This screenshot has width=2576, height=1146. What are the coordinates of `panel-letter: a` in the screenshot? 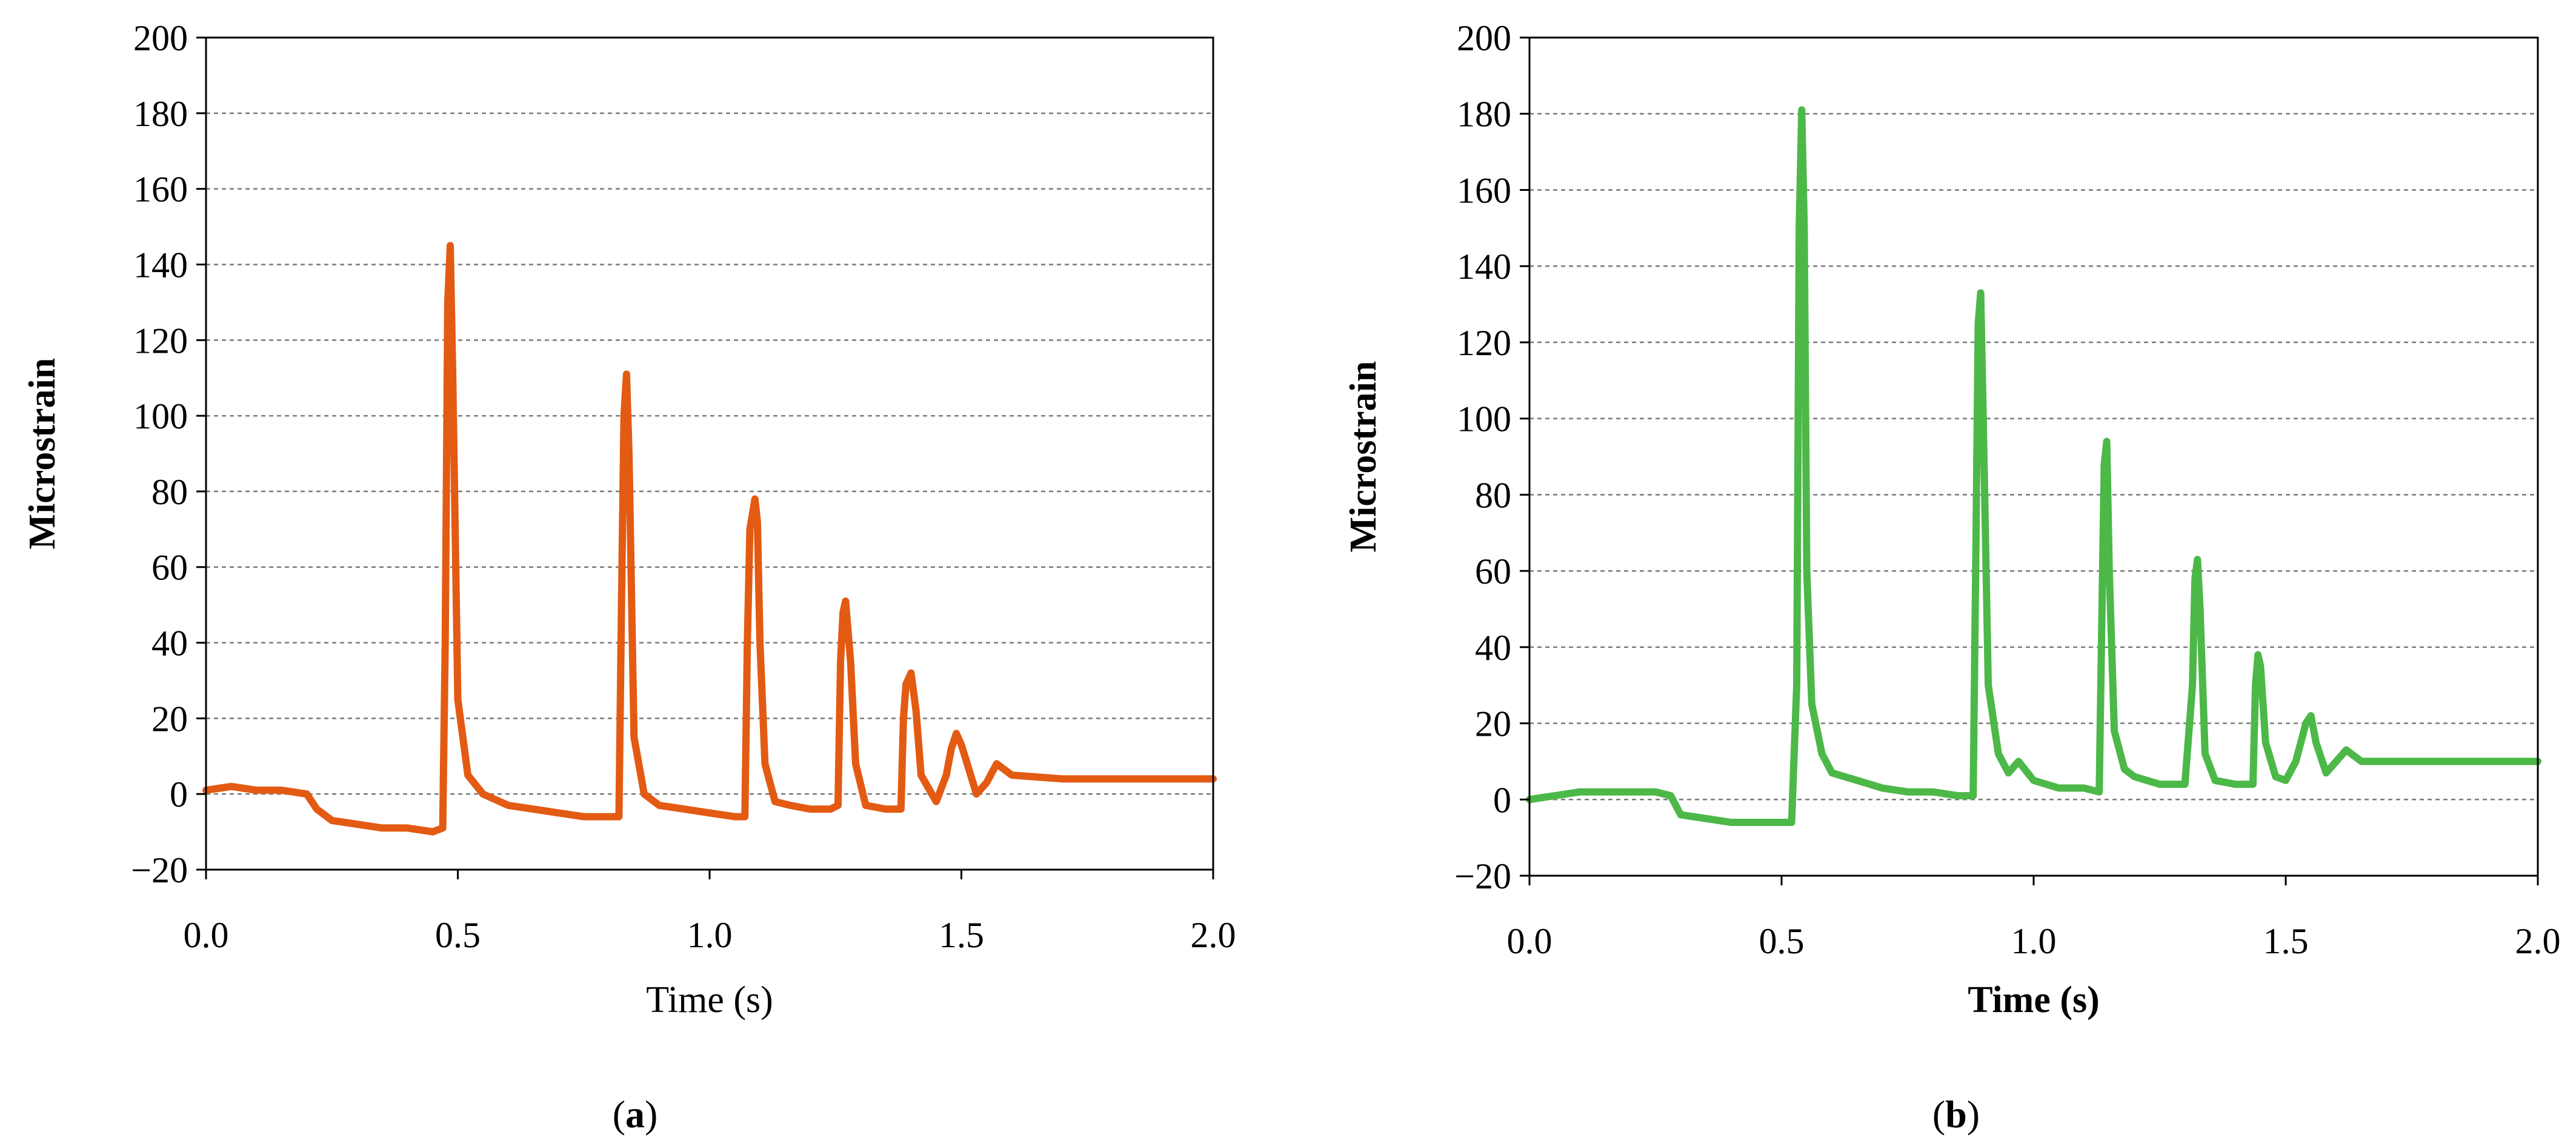 It's located at (635, 1114).